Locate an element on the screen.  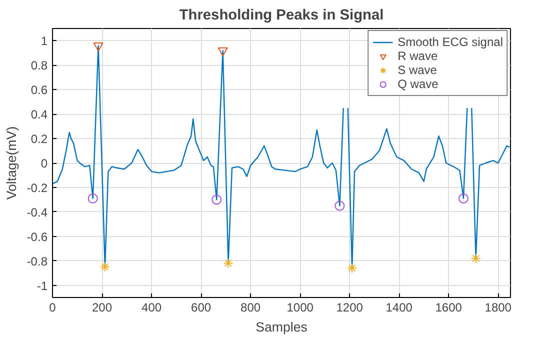
x-tick-label: 800 is located at coordinates (250, 307).